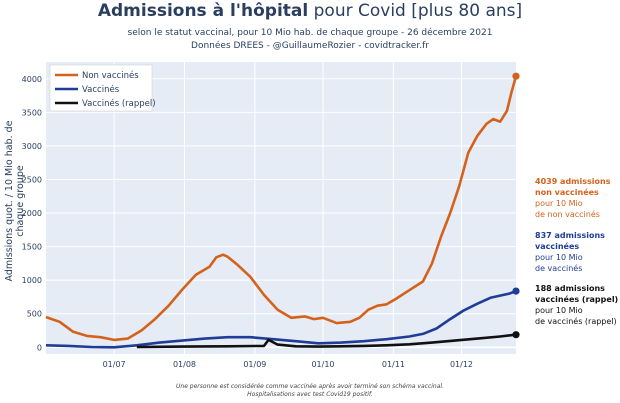 The height and width of the screenshot is (403, 620). I want to click on y-tick-label: 1500, so click(32, 247).